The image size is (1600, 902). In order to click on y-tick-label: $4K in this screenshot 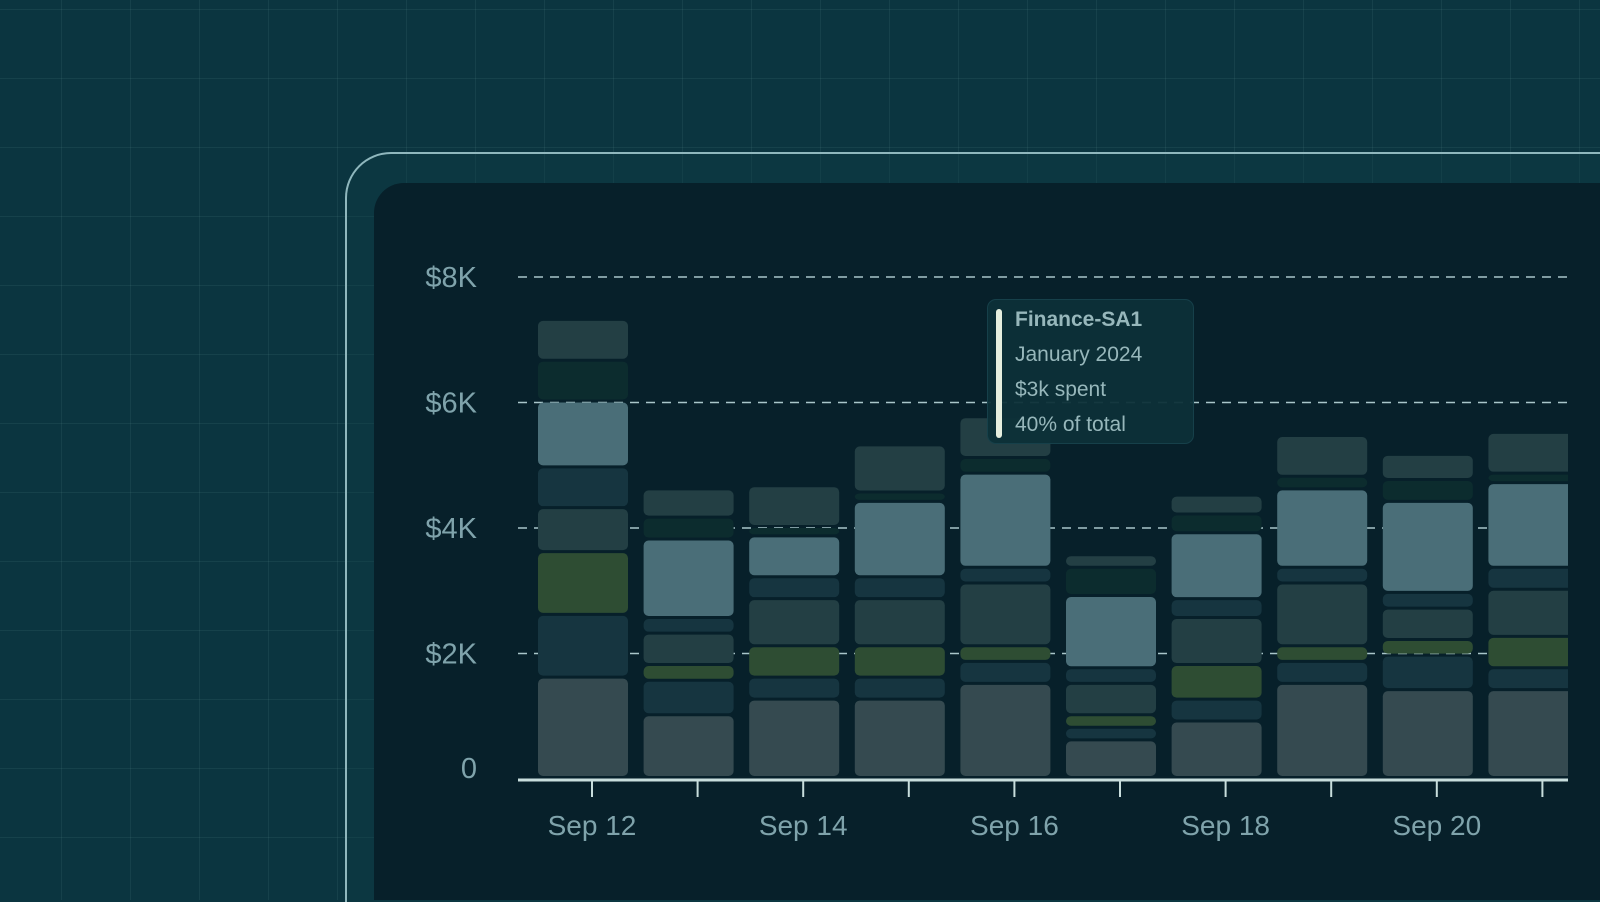, I will do `click(451, 529)`.